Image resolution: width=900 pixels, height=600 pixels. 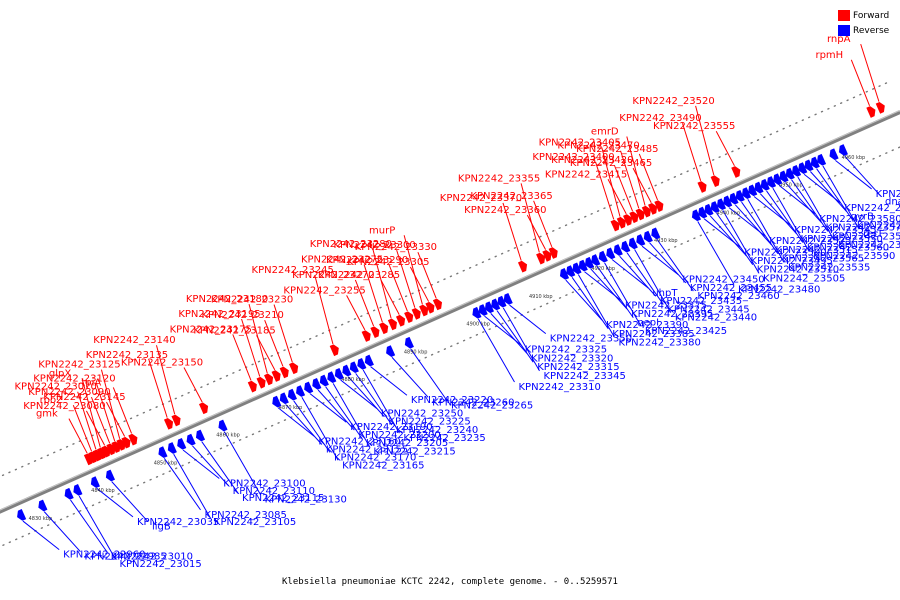 What do you see at coordinates (127, 355) in the screenshot?
I see `forward-gene-label: KPN2242_23135` at bounding box center [127, 355].